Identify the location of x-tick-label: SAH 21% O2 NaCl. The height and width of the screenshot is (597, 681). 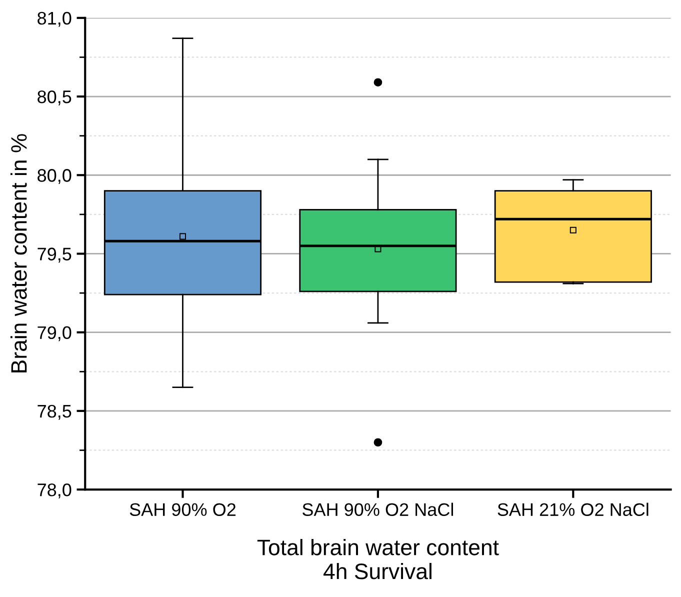
(573, 509).